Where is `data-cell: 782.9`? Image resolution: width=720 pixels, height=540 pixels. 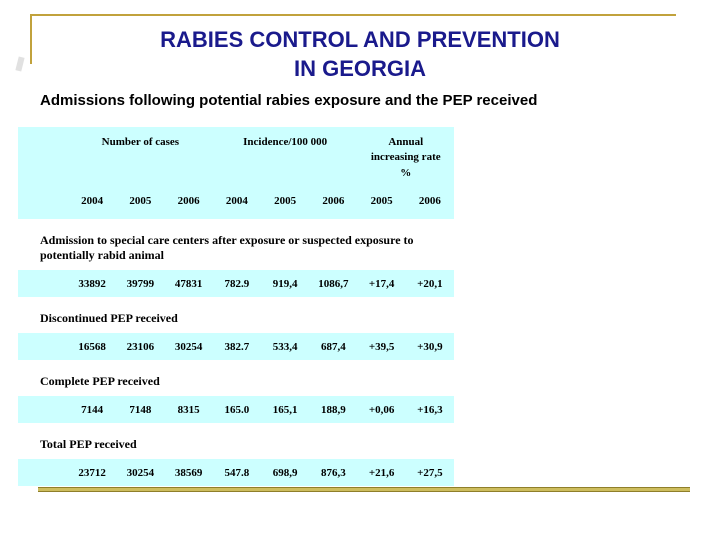 data-cell: 782.9 is located at coordinates (237, 283).